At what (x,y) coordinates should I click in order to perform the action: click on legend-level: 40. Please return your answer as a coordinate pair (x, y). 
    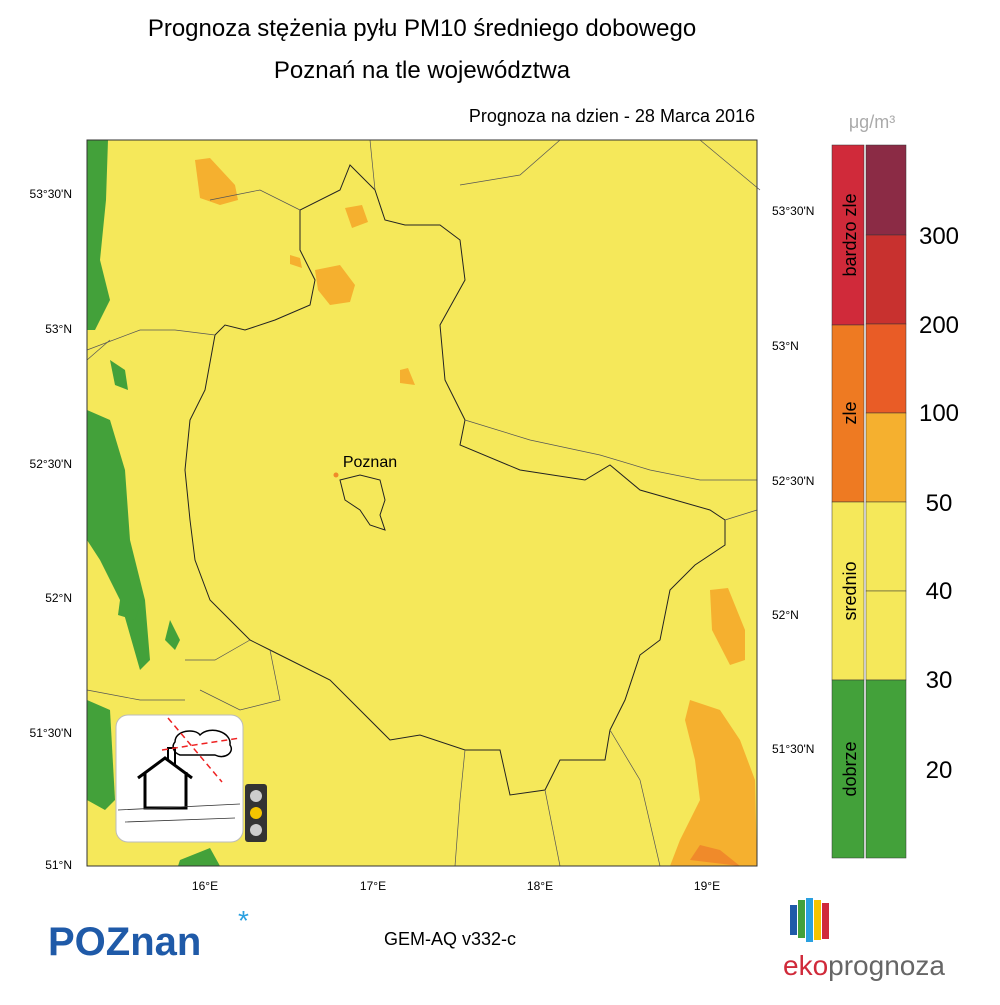
    Looking at the image, I should click on (939, 591).